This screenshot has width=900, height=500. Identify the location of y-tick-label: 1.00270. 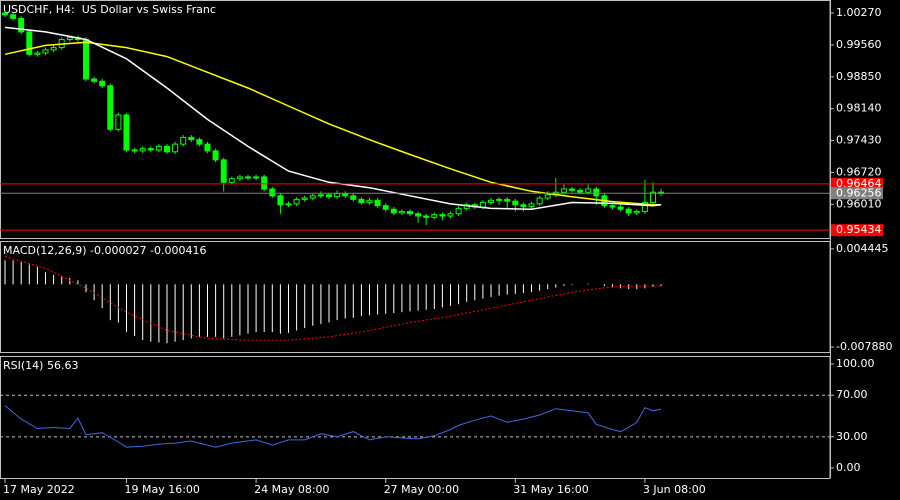
(859, 12).